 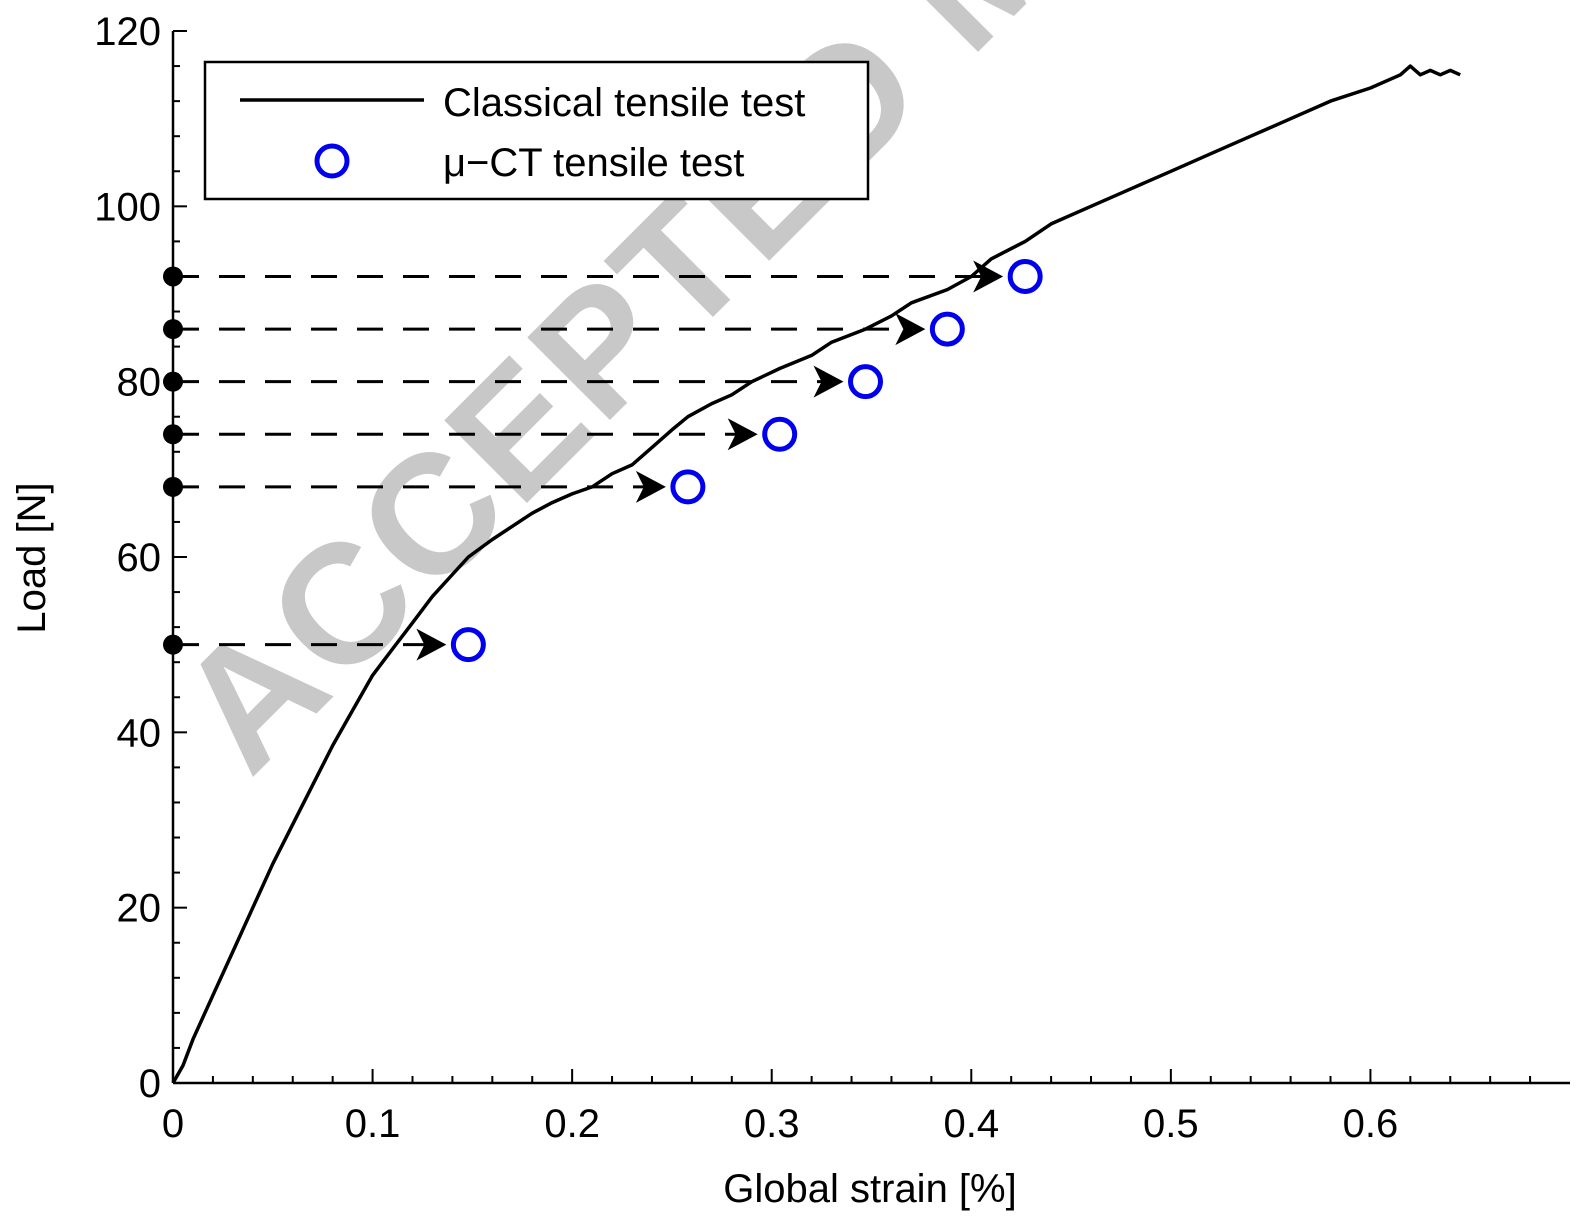 I want to click on legend: Classical tensile test μ−CT tensile test, so click(x=536, y=130).